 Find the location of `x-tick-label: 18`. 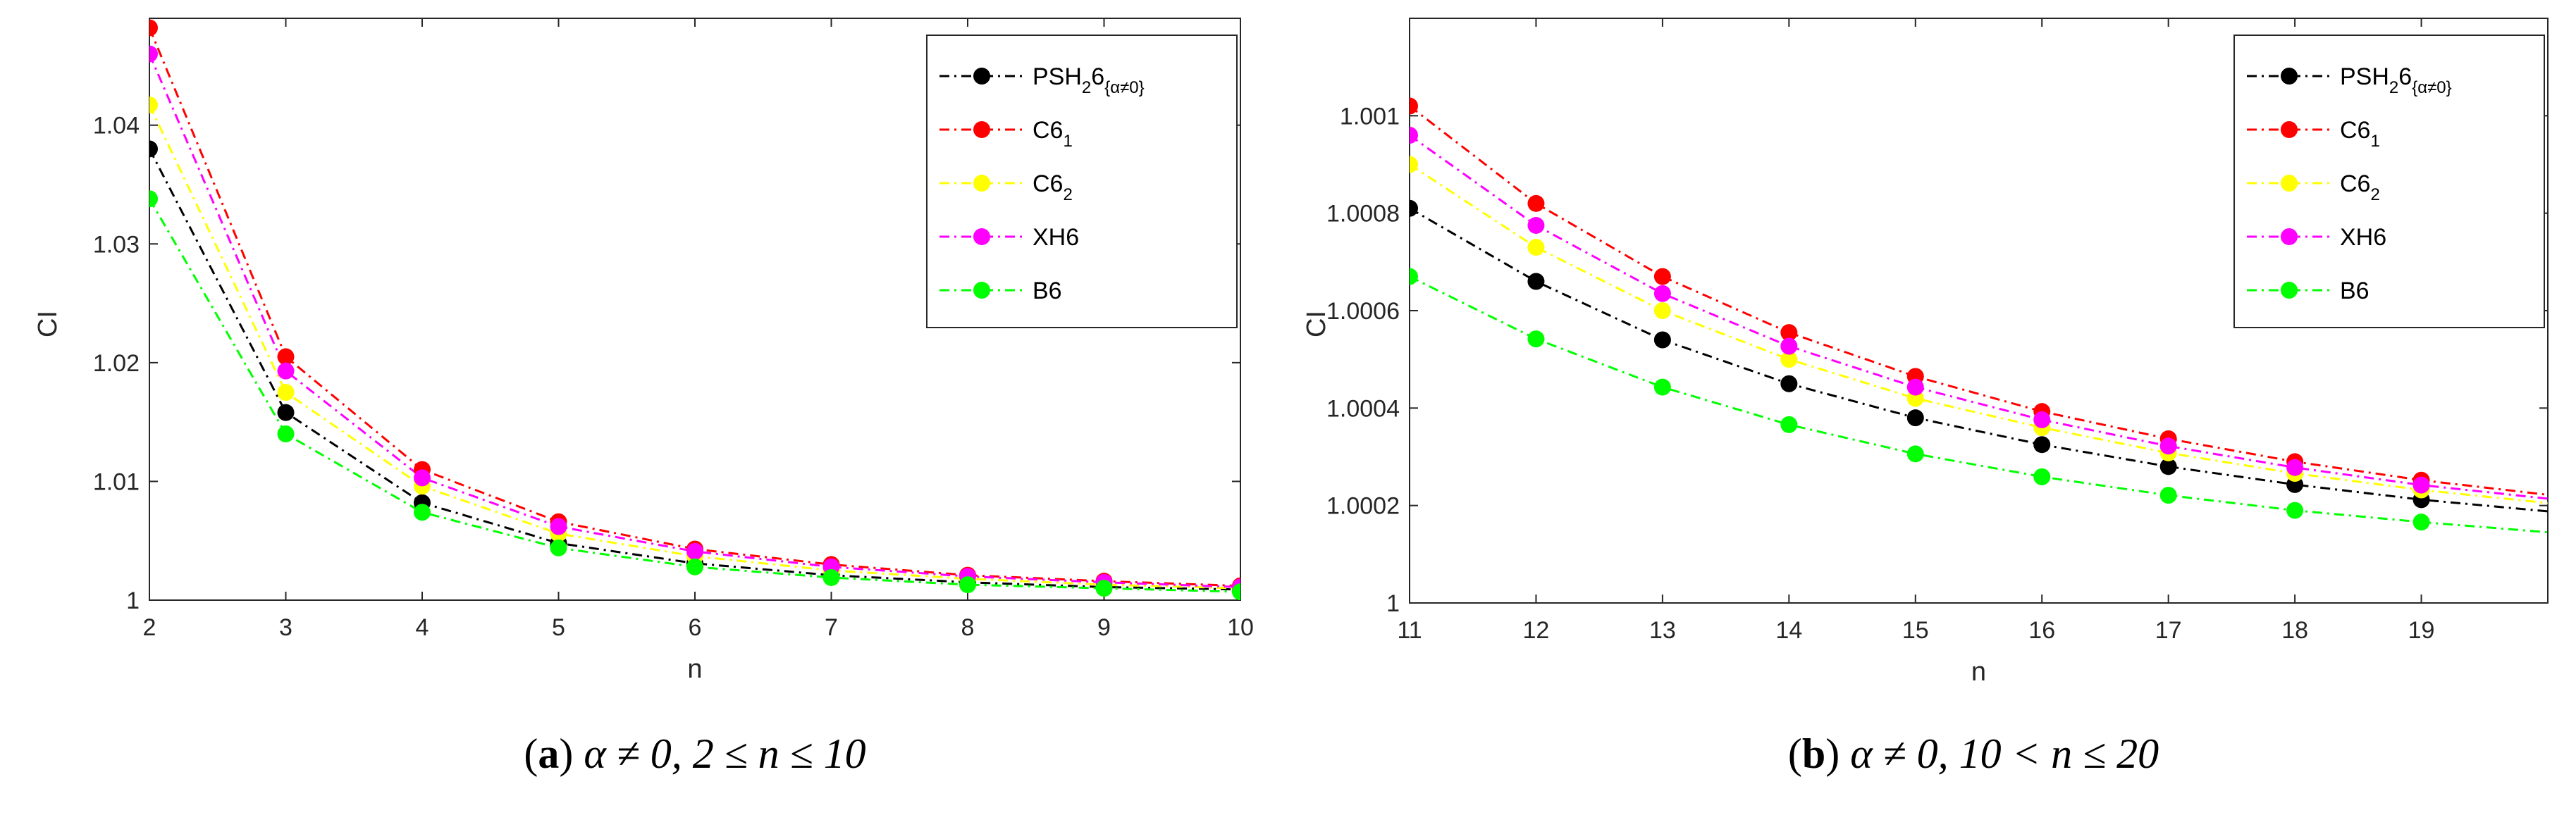

x-tick-label: 18 is located at coordinates (2294, 630).